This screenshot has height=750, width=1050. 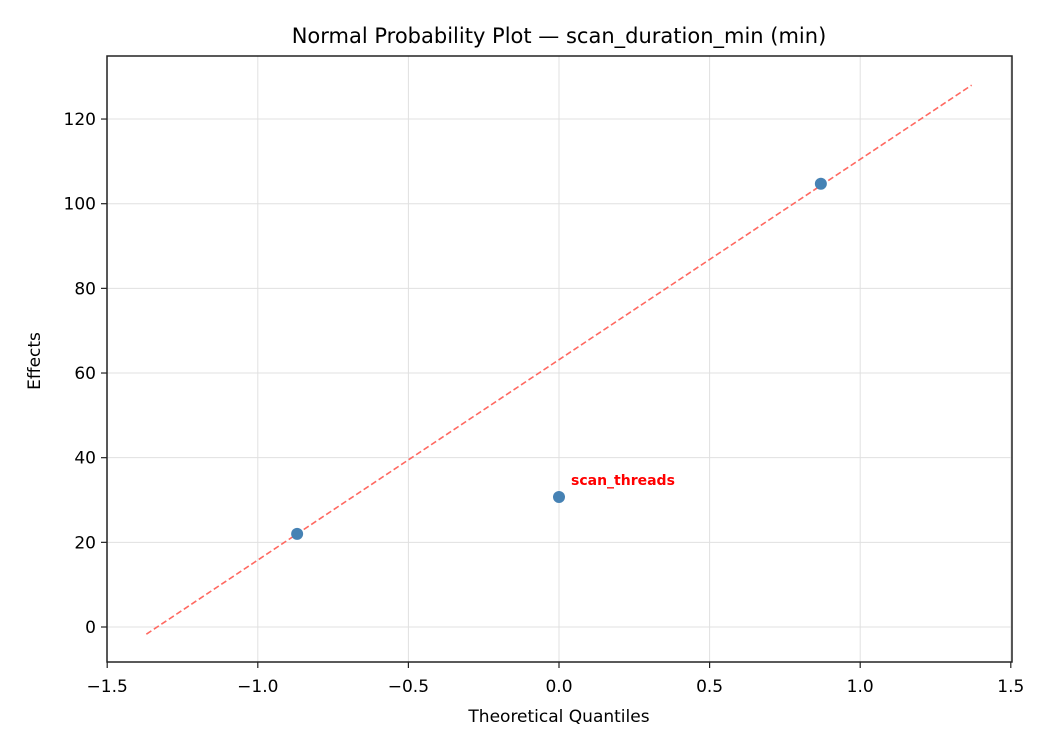 What do you see at coordinates (85, 543) in the screenshot?
I see `y-tick-label: 20` at bounding box center [85, 543].